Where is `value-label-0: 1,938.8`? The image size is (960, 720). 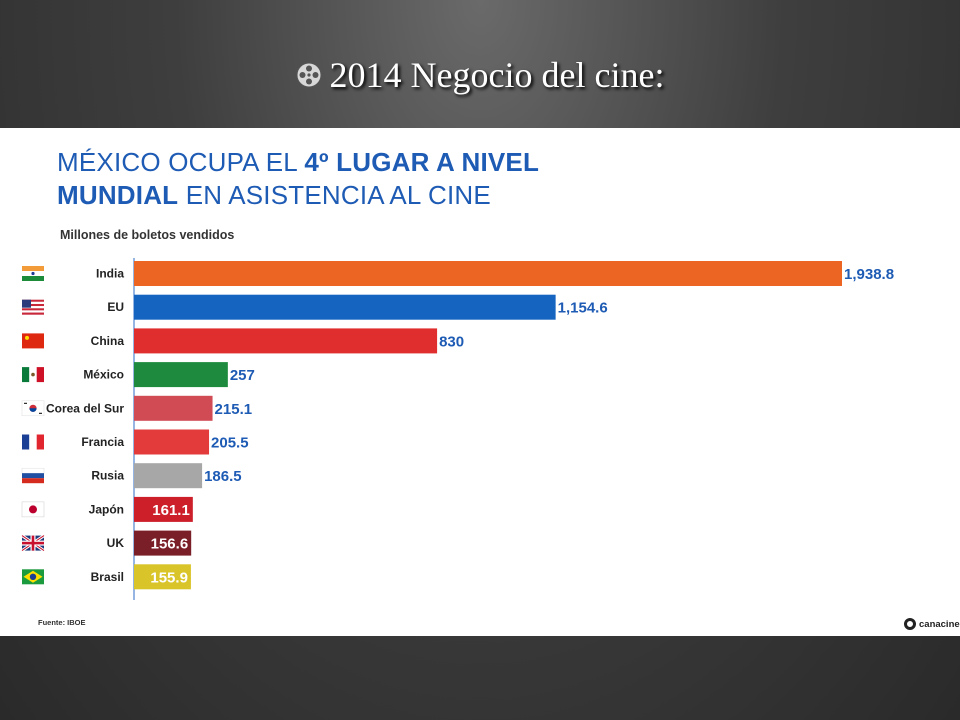
value-label-0: 1,938.8 is located at coordinates (869, 274).